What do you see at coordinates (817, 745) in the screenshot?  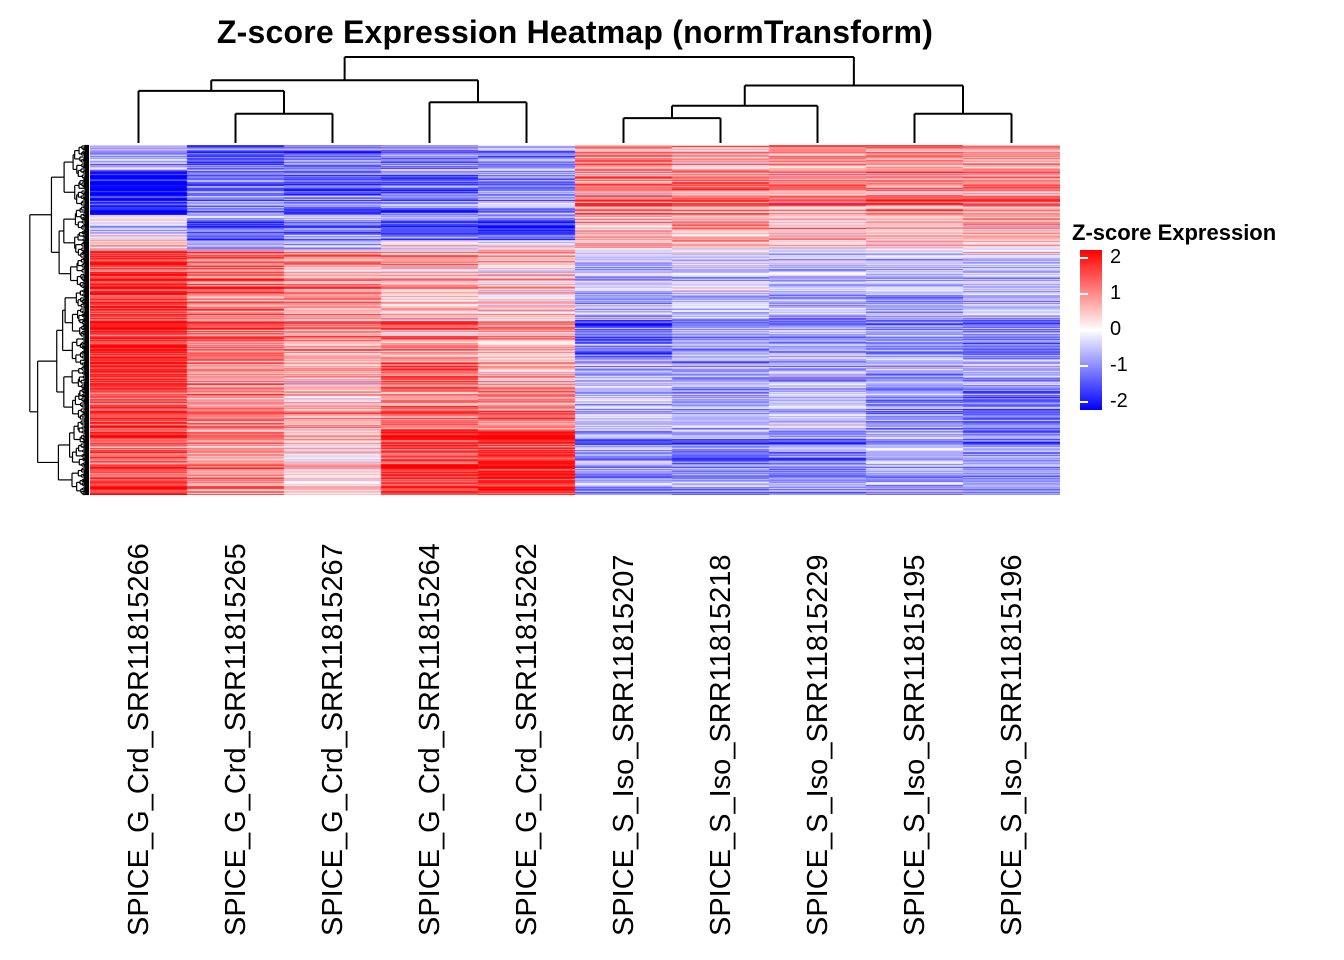 I see `column-label: SPICE_S_Iso_SRR11815229` at bounding box center [817, 745].